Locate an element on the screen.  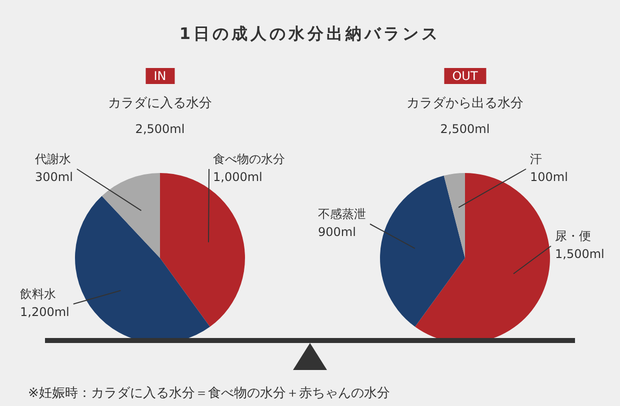
slice-label: 飲料水 is located at coordinates (38, 294).